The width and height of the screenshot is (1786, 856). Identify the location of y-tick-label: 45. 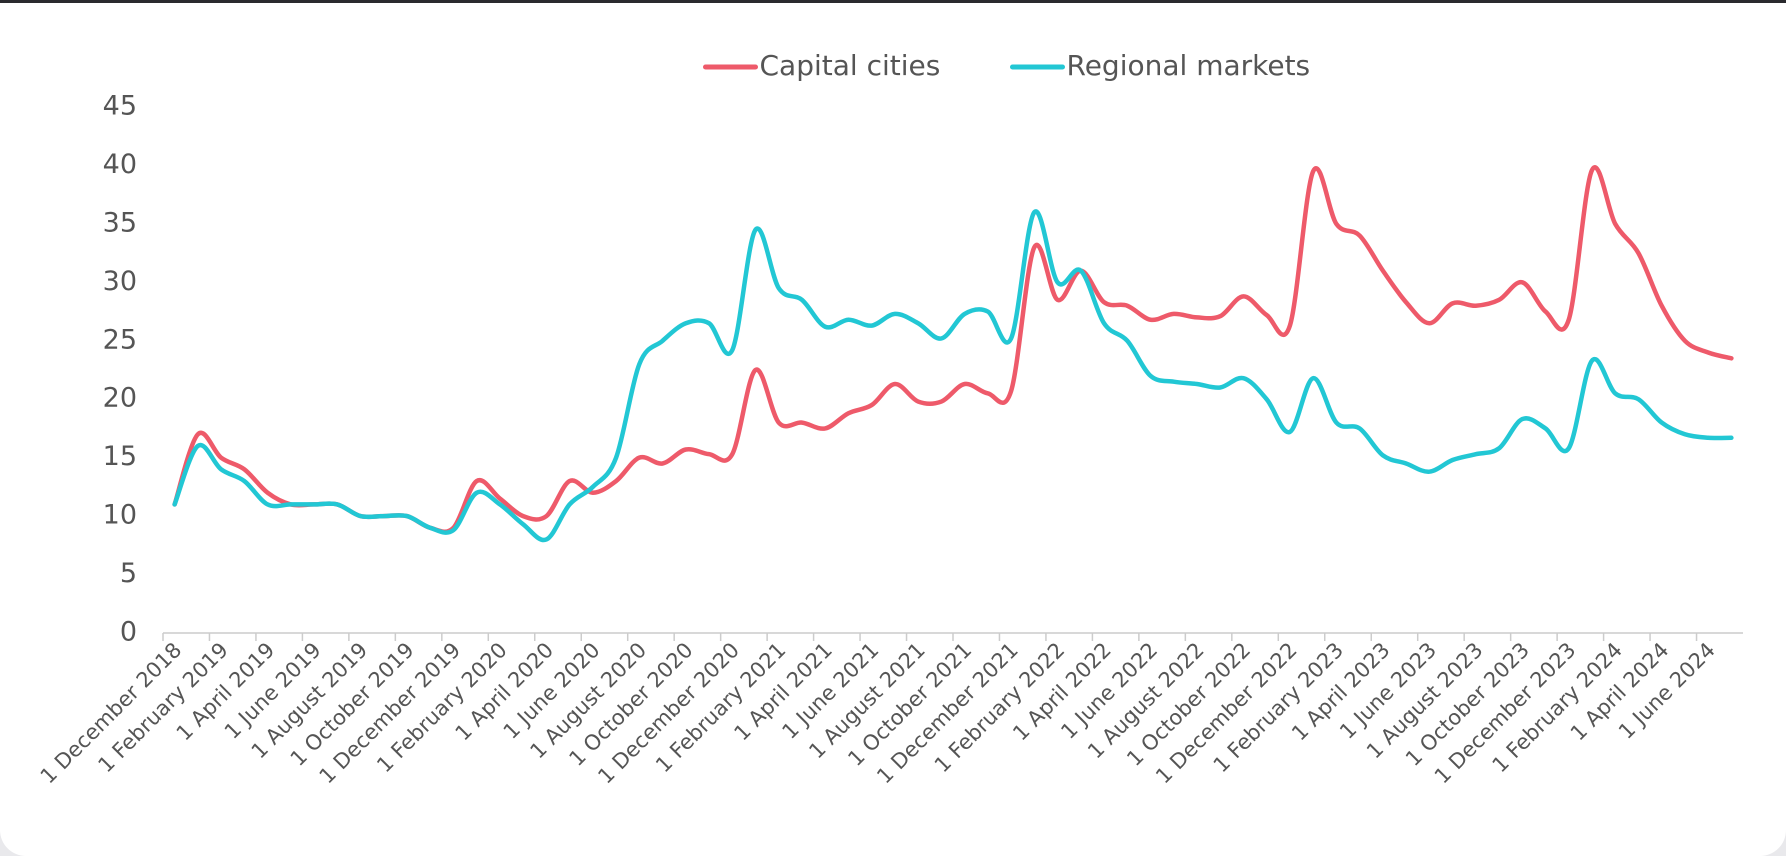
(120, 106).